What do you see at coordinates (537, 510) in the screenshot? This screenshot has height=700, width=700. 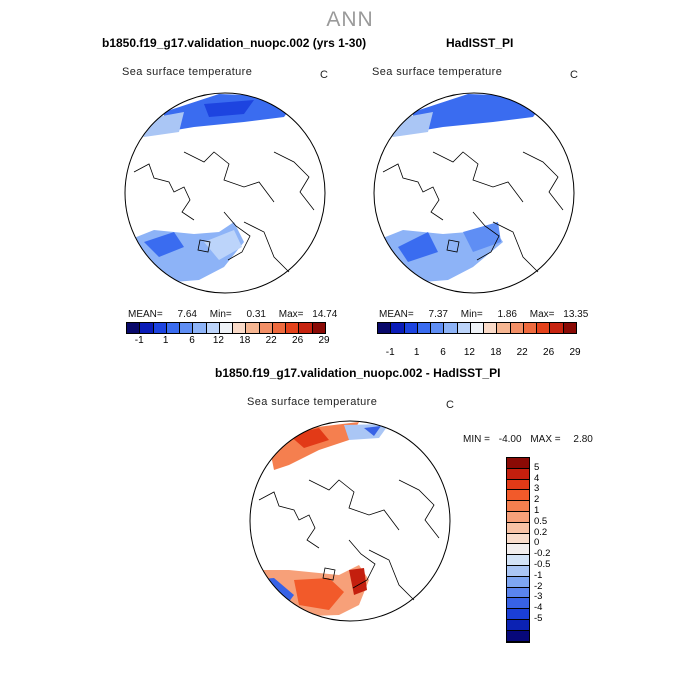 I see `diff-colorbar-label: 1` at bounding box center [537, 510].